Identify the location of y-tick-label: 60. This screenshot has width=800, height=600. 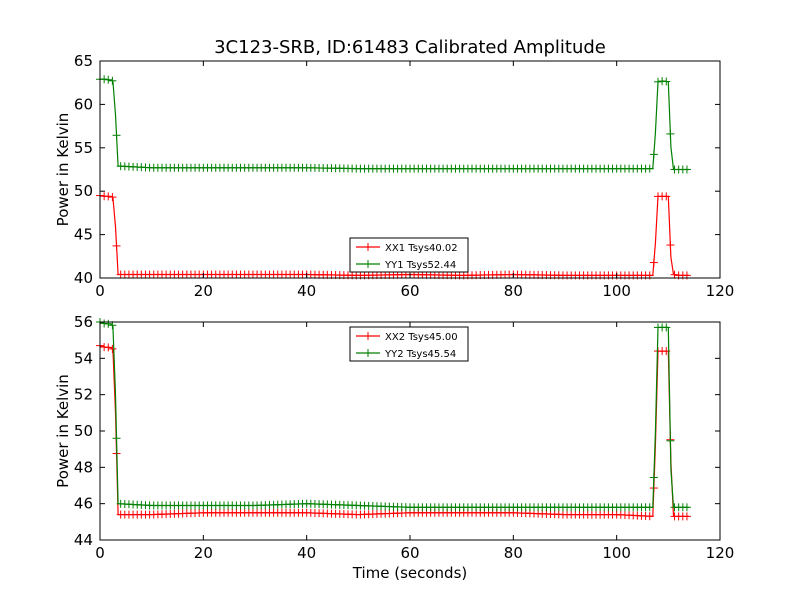
(83, 104).